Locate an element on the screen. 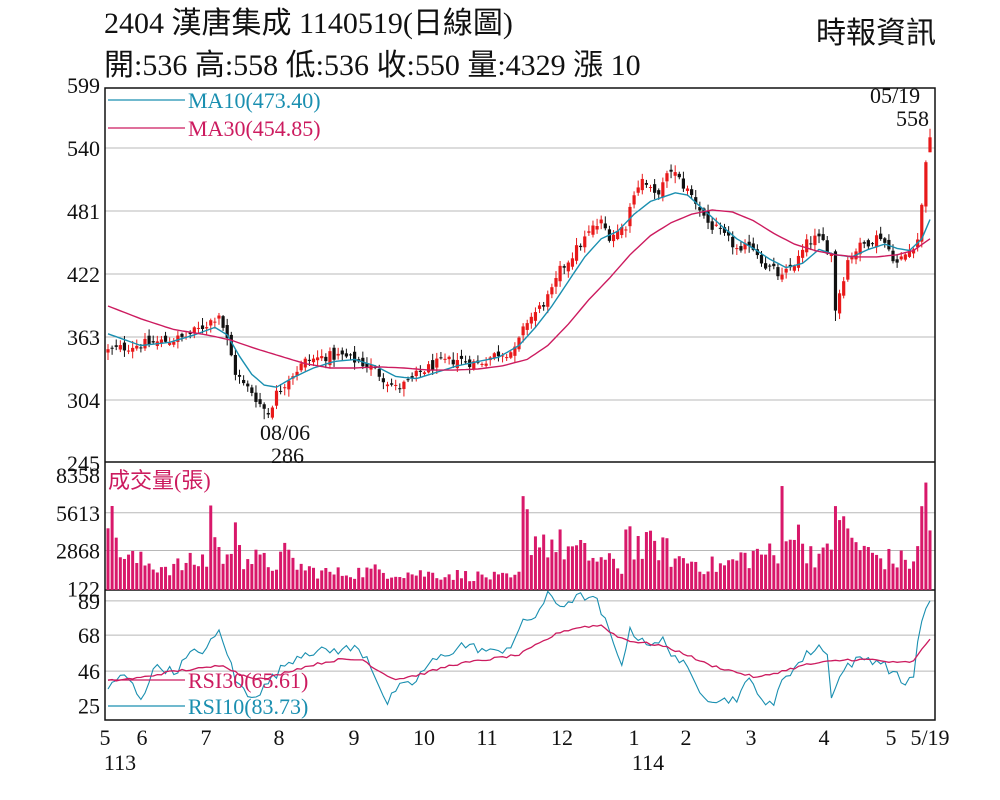  y-tick-label: 540 is located at coordinates (83, 148).